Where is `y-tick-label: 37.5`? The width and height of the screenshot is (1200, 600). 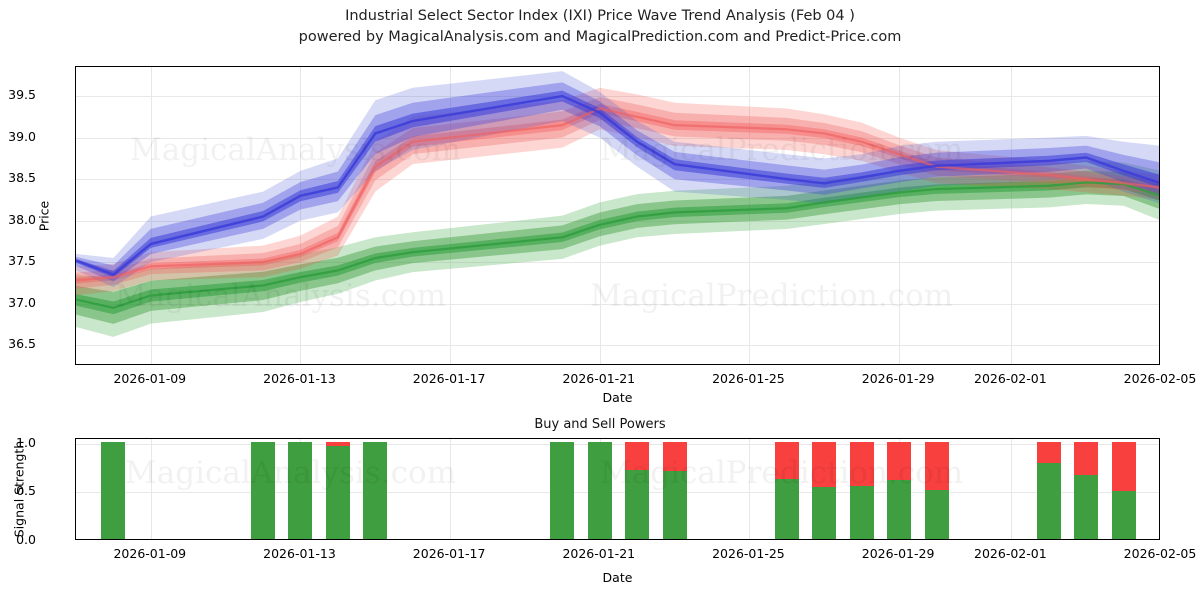
y-tick-label: 37.5 is located at coordinates (22, 261).